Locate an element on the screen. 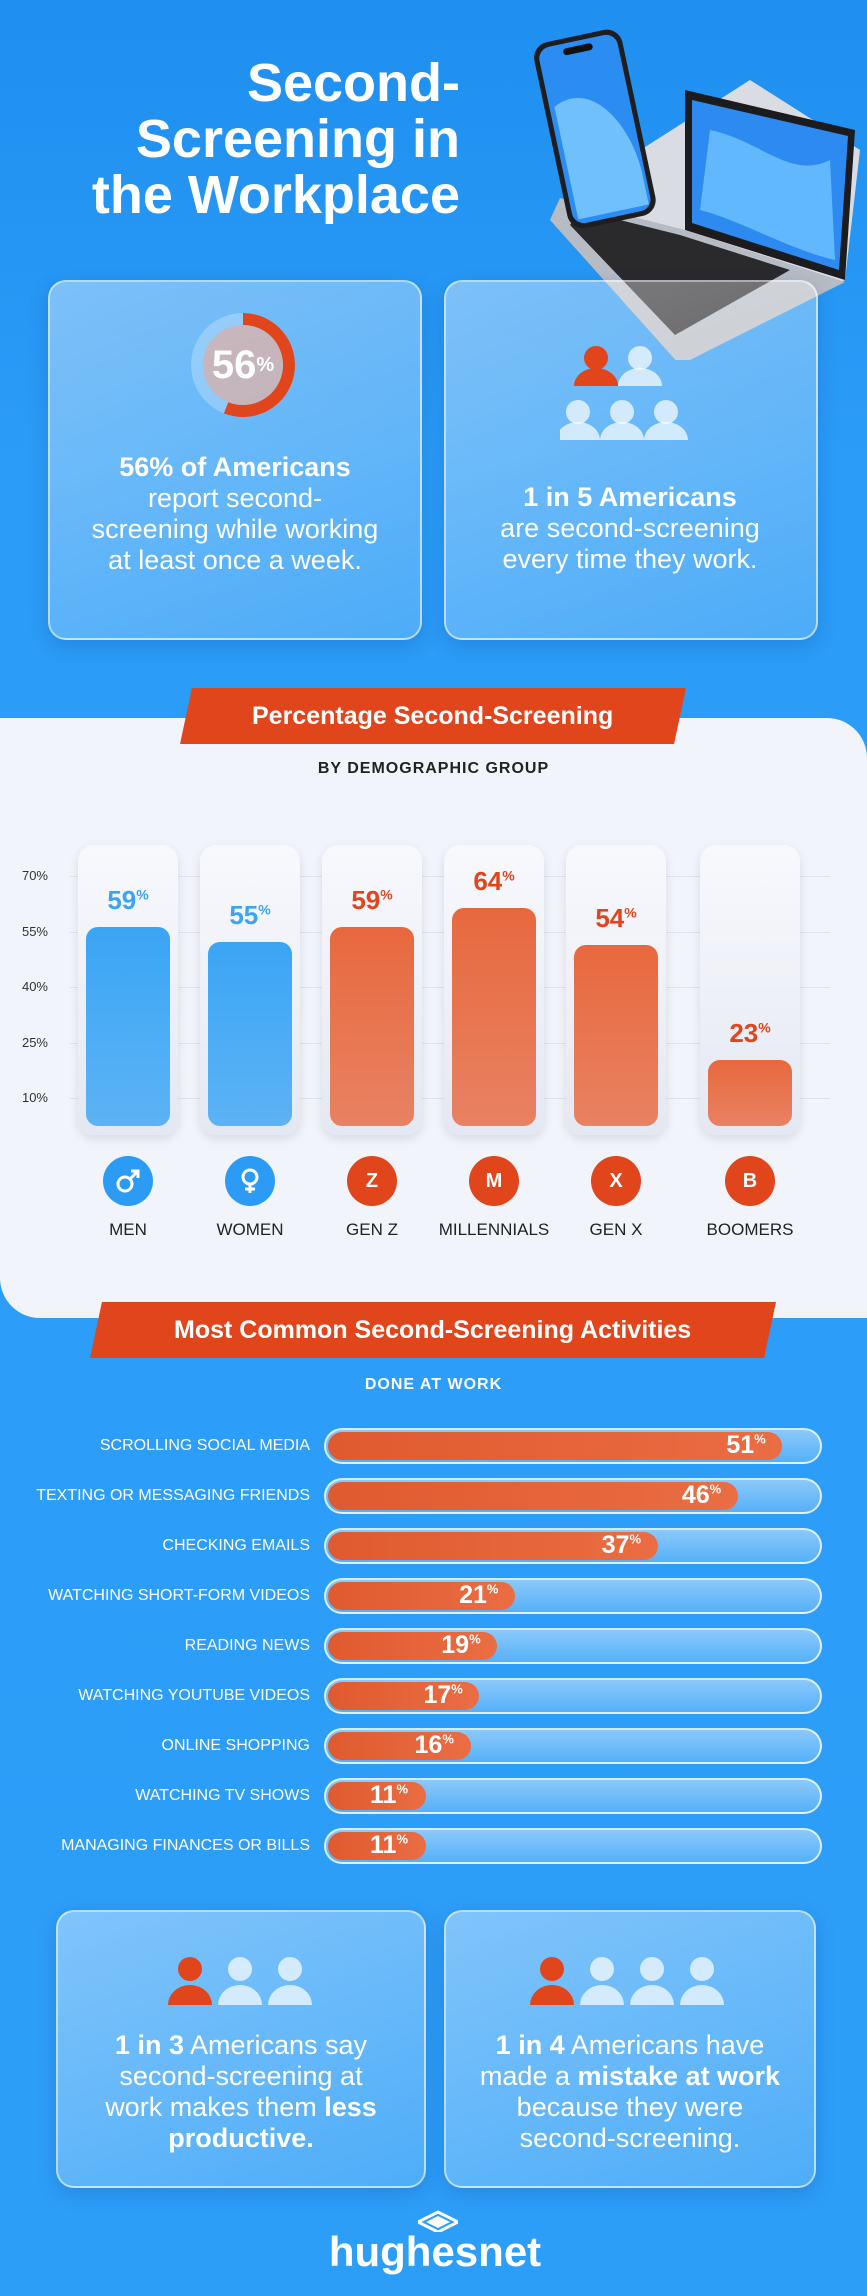  category-label: GEN Z is located at coordinates (372, 1229).